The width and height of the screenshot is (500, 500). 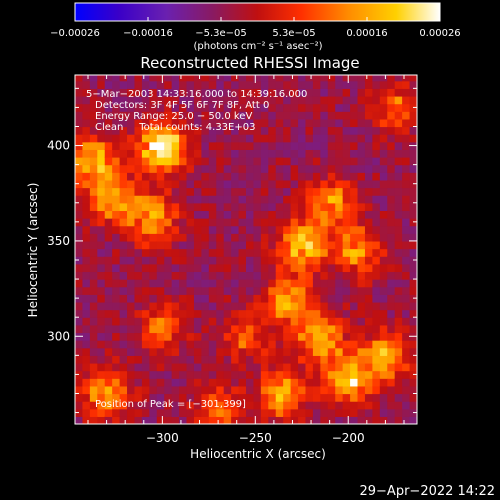 I want to click on y-tick-label: 400, so click(x=58, y=146).